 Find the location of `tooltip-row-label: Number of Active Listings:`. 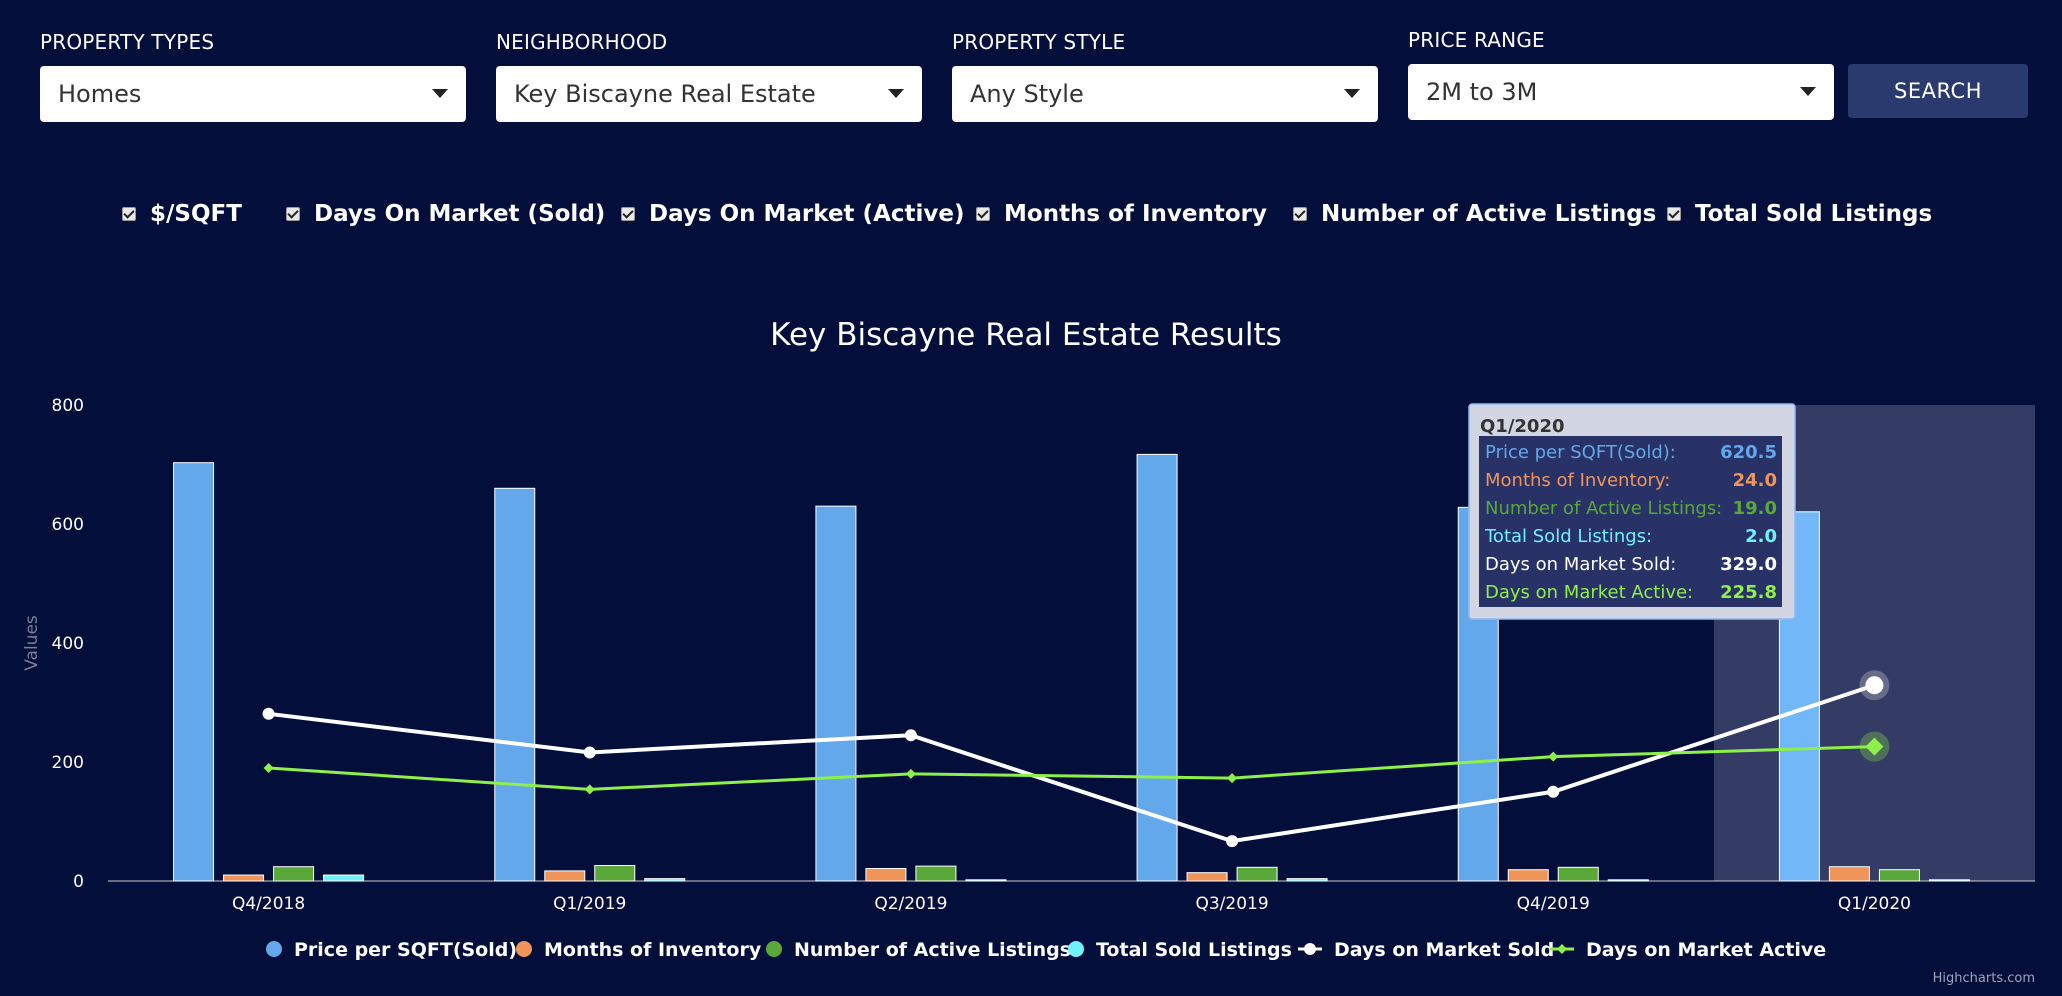

tooltip-row-label: Number of Active Listings: is located at coordinates (1603, 508).